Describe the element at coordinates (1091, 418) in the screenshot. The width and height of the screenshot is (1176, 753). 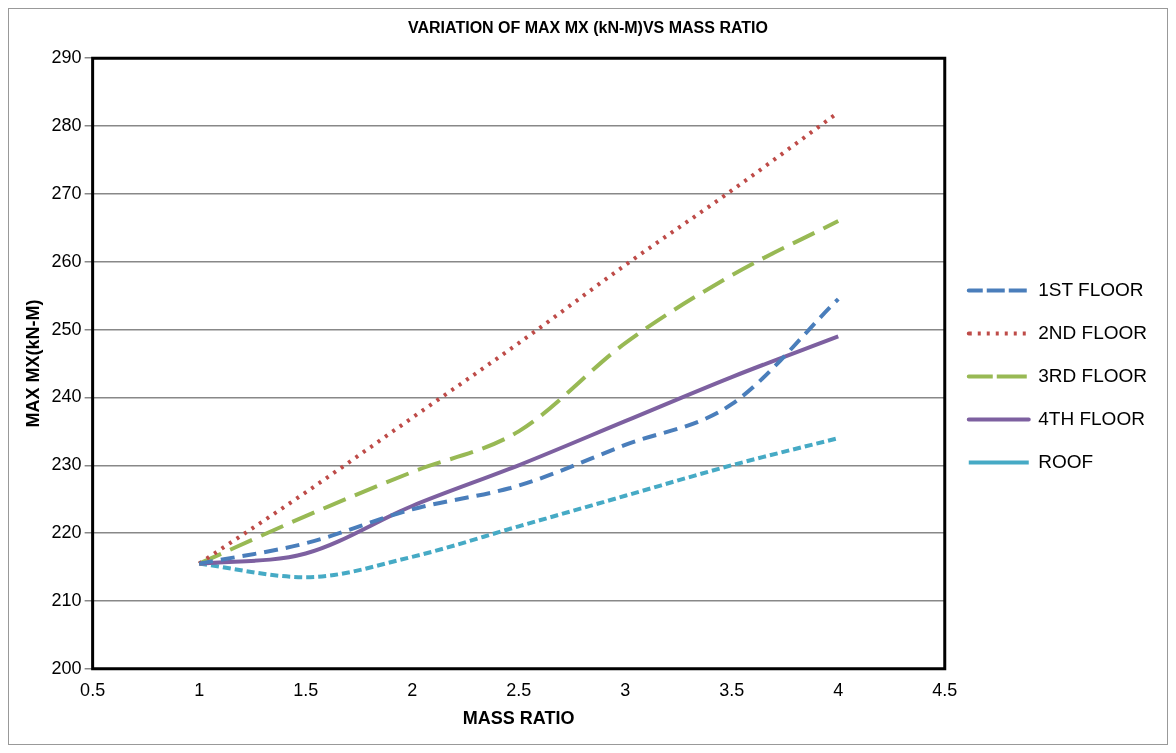
I see `legend-label: 4TH FLOOR` at that location.